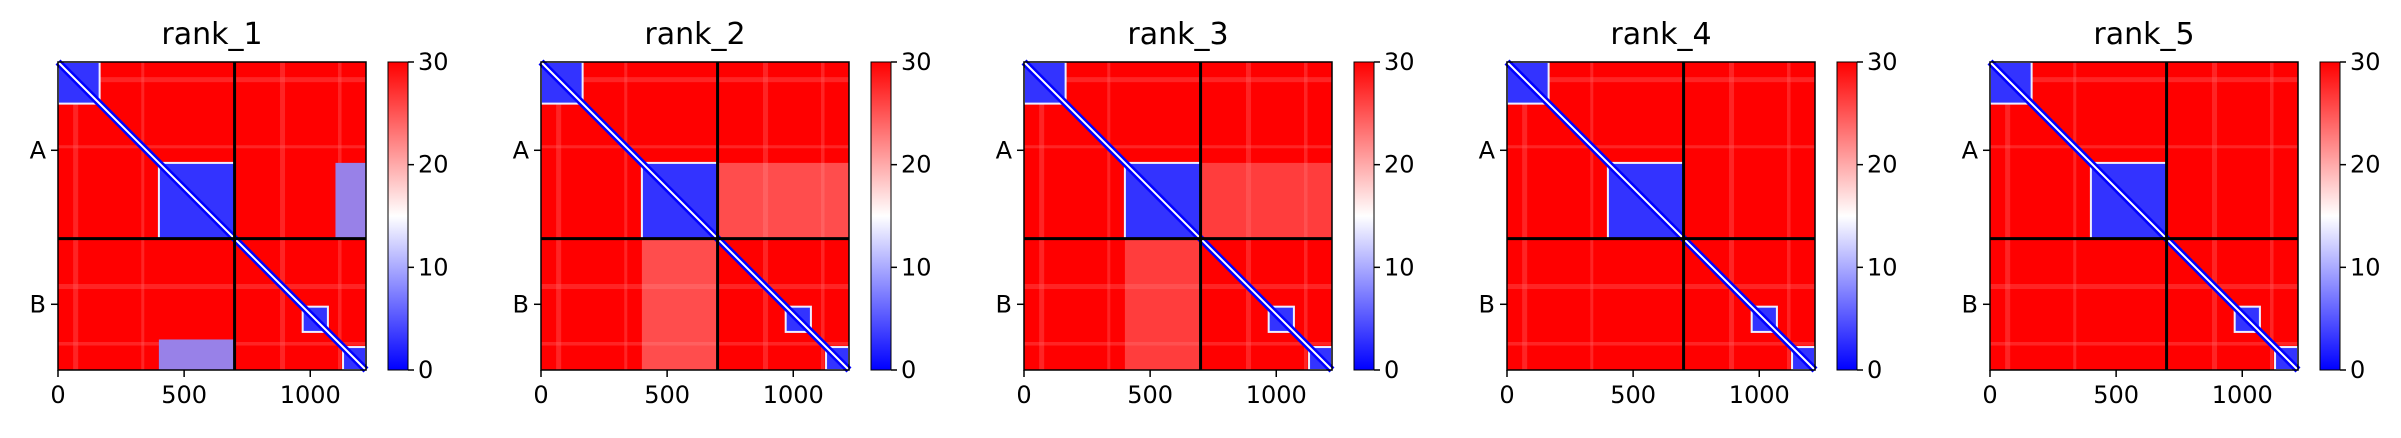 The height and width of the screenshot is (438, 2401). Describe the element at coordinates (211, 34) in the screenshot. I see `panel-title: rank_1` at that location.